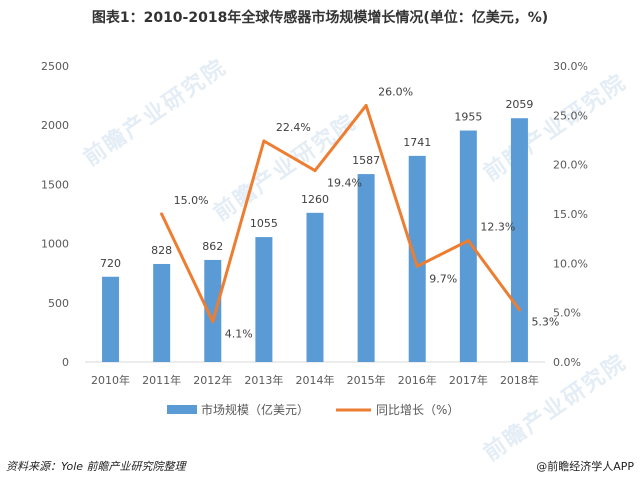 The height and width of the screenshot is (485, 640). I want to click on y2-tick-label: 20.0%, so click(570, 165).